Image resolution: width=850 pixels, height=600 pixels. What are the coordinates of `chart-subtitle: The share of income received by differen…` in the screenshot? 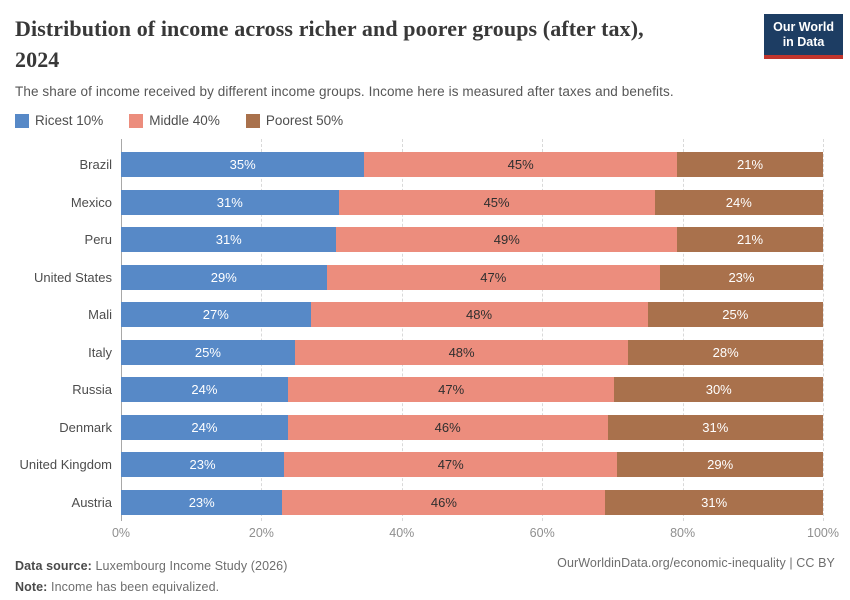 It's located at (344, 91).